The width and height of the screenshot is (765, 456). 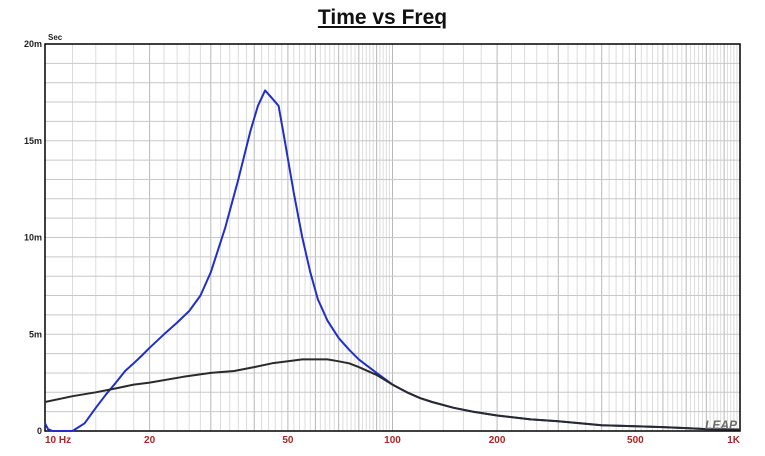 I want to click on x-tick-label: 100, so click(x=392, y=440).